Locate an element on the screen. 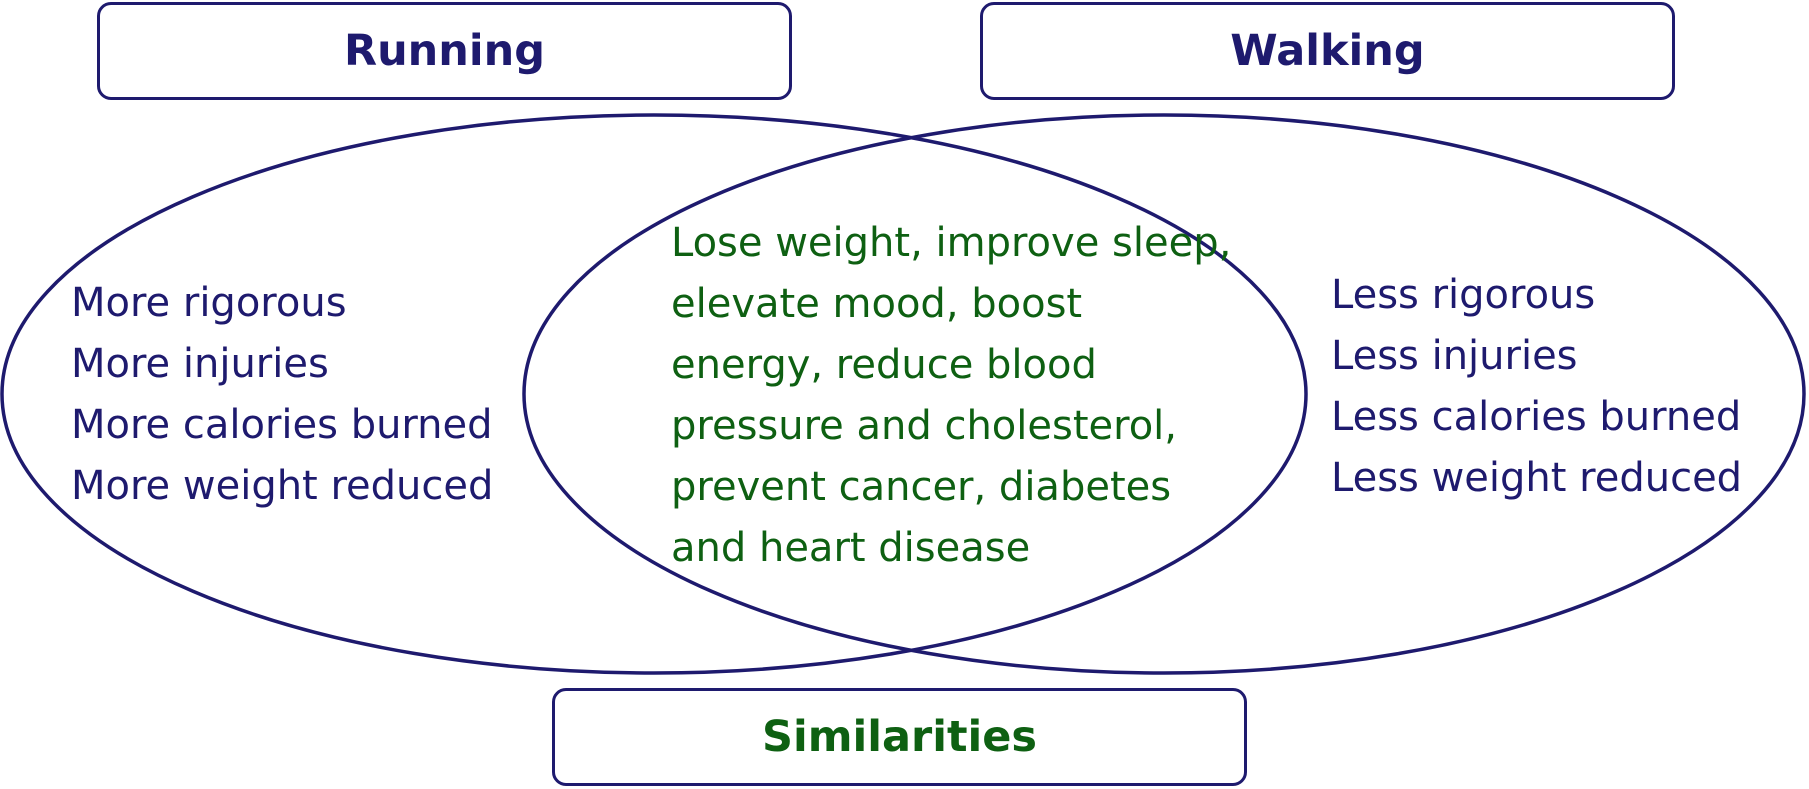  similarity-line: Lose weight, improve sleep, is located at coordinates (951, 243).